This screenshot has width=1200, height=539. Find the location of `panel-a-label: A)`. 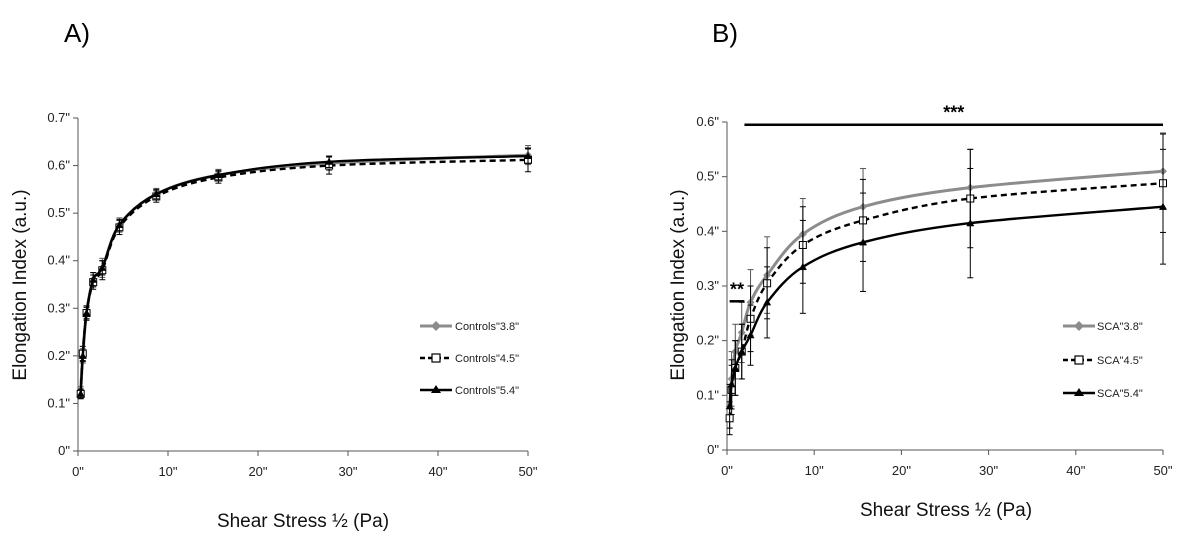

panel-a-label: A) is located at coordinates (77, 33).